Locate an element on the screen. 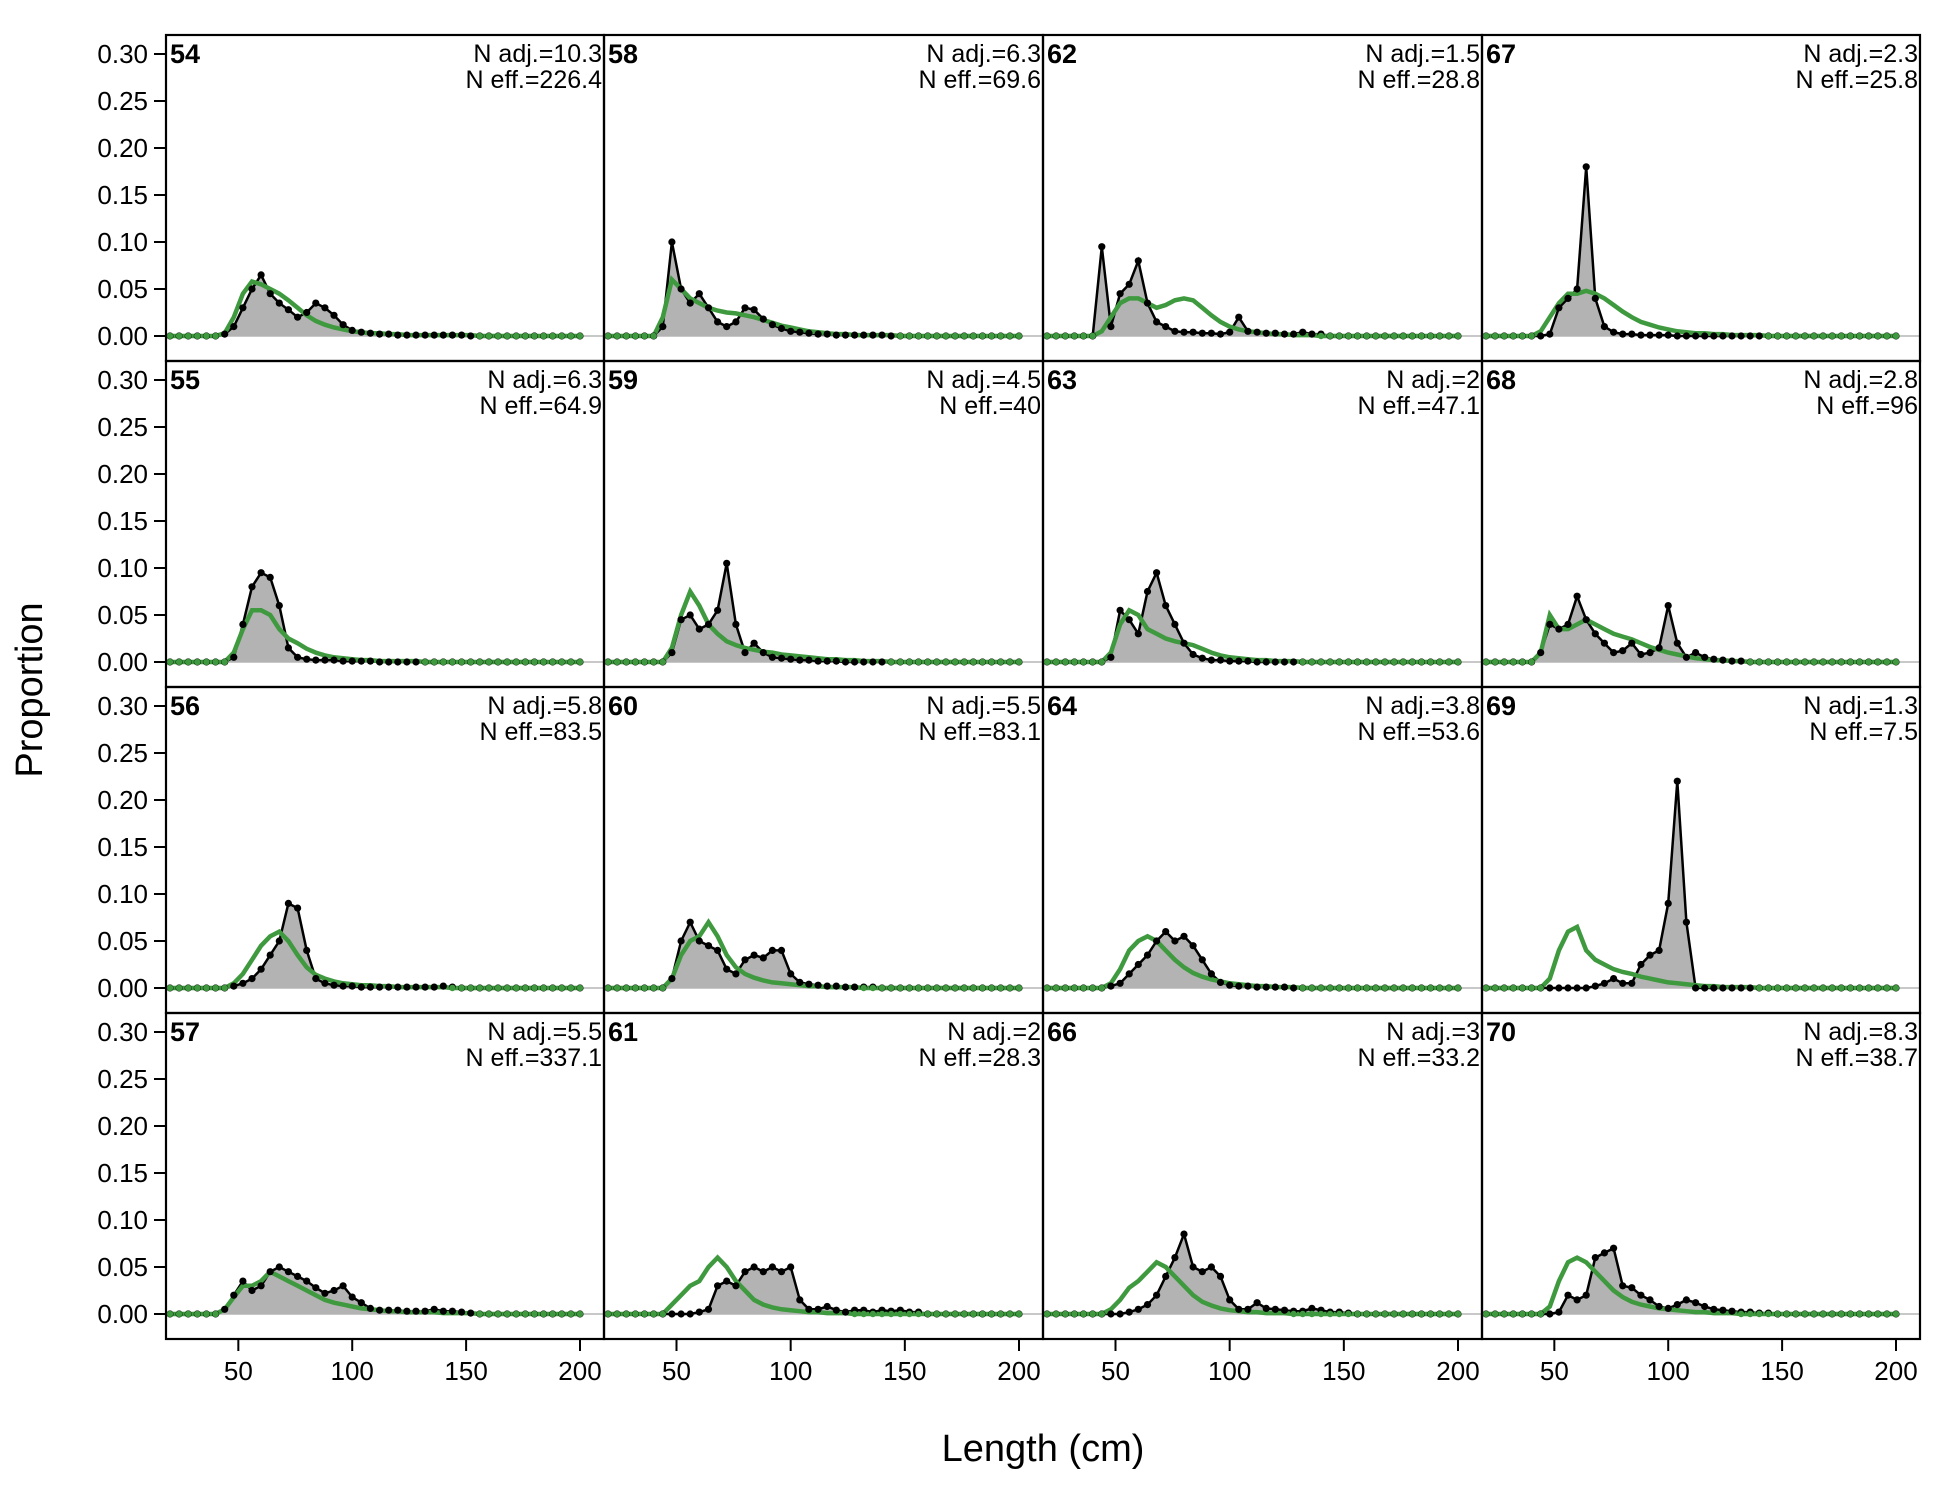 Image resolution: width=1950 pixels, height=1500 pixels. n-adj-label: N adj.=5.8 is located at coordinates (544, 706).